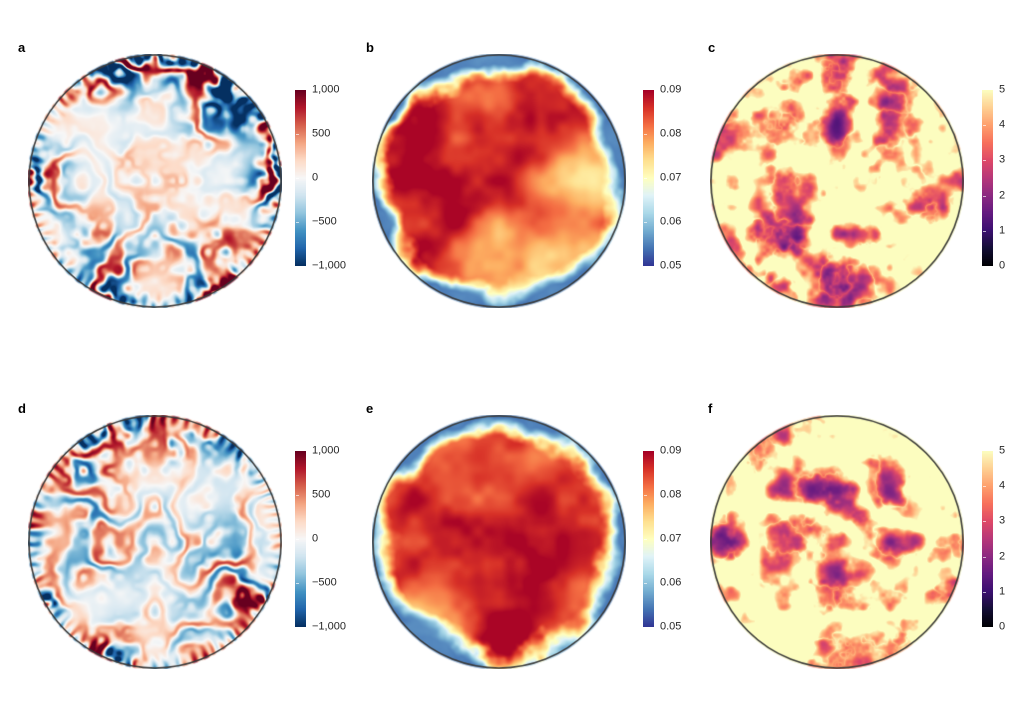 The image size is (1024, 720). What do you see at coordinates (22, 47) in the screenshot?
I see `panel-letter: a` at bounding box center [22, 47].